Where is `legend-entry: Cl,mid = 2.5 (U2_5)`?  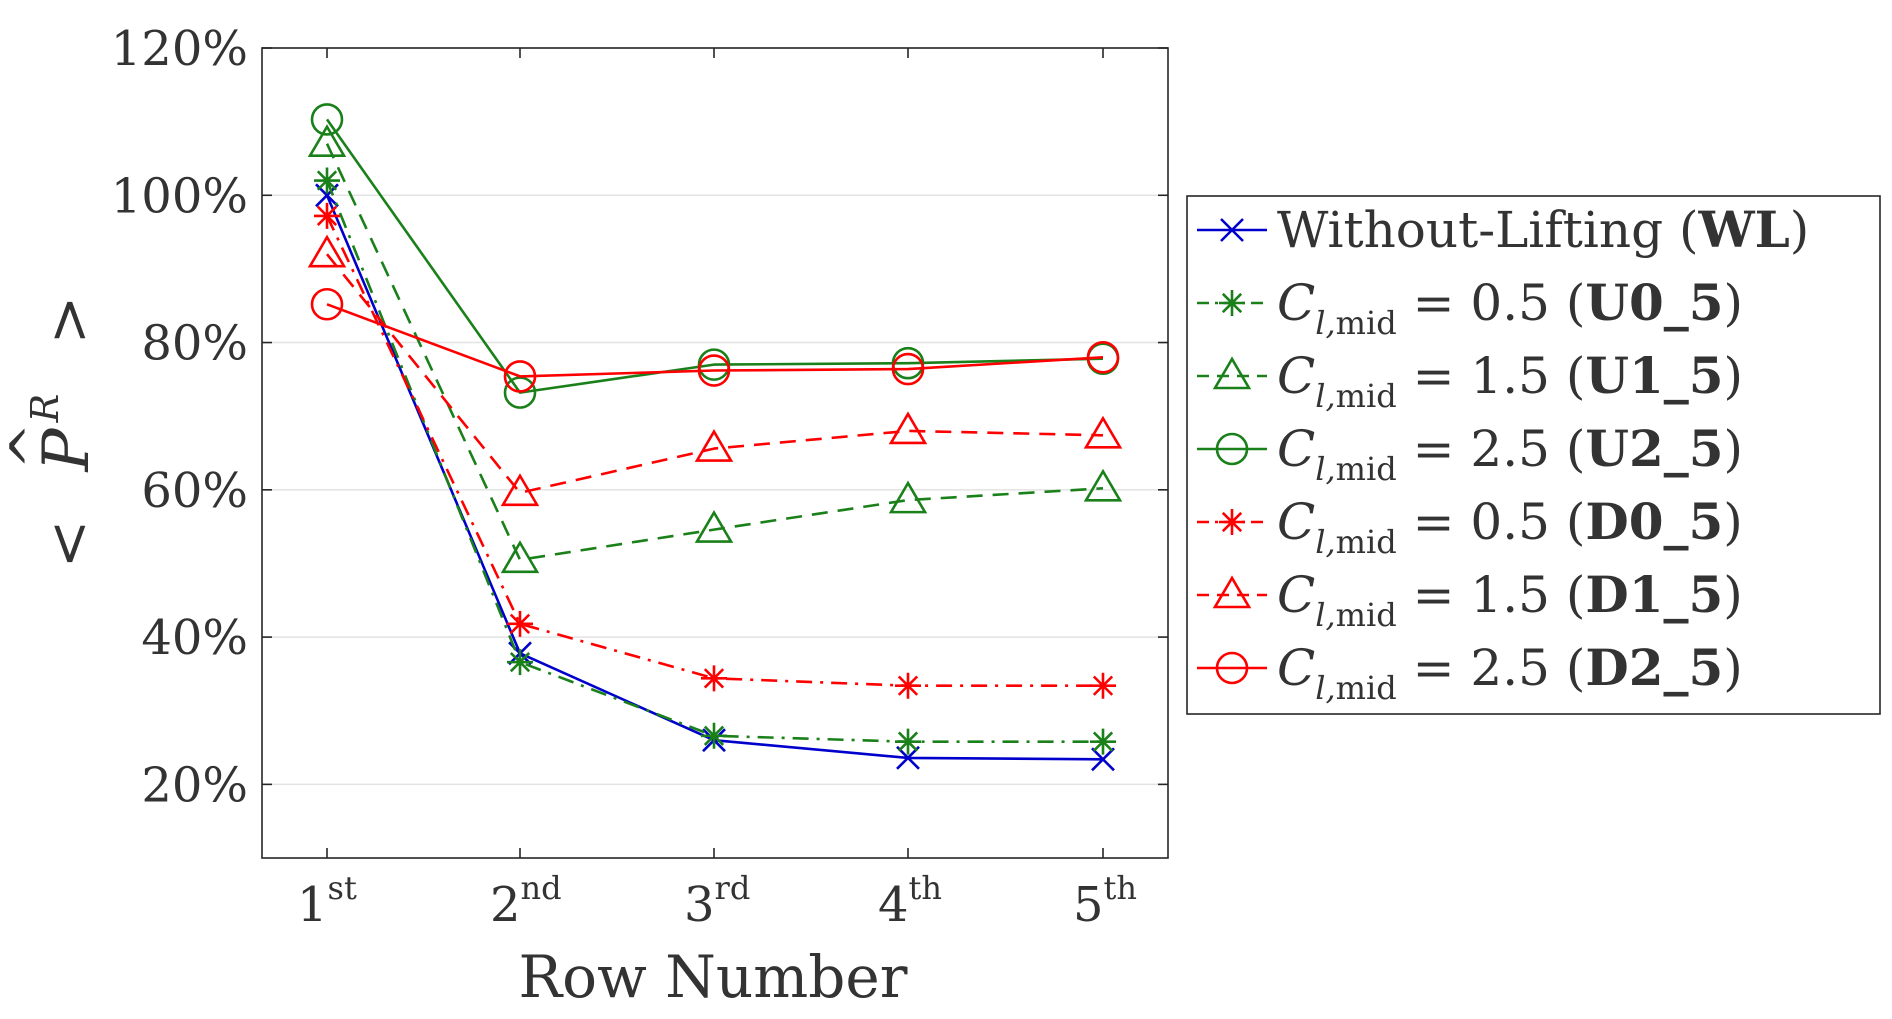 legend-entry: Cl,mid = 2.5 (U2_5) is located at coordinates (1470, 453).